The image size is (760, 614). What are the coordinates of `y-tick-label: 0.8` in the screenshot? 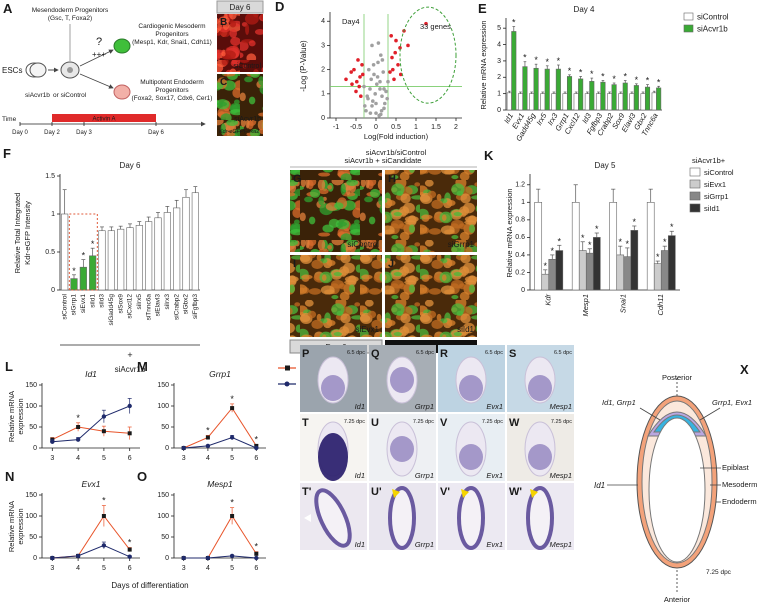 It's located at (520, 220).